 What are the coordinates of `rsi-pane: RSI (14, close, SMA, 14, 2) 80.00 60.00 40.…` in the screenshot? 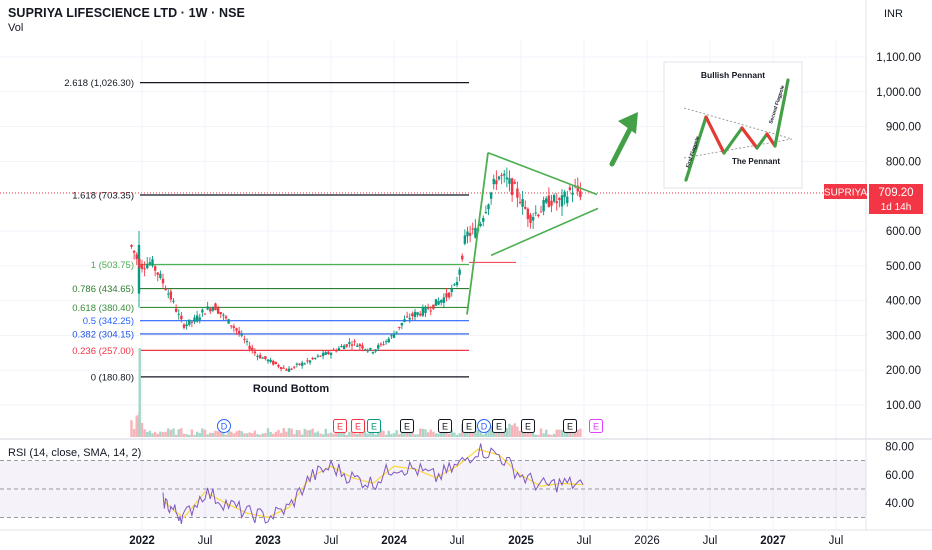 It's located at (457, 483).